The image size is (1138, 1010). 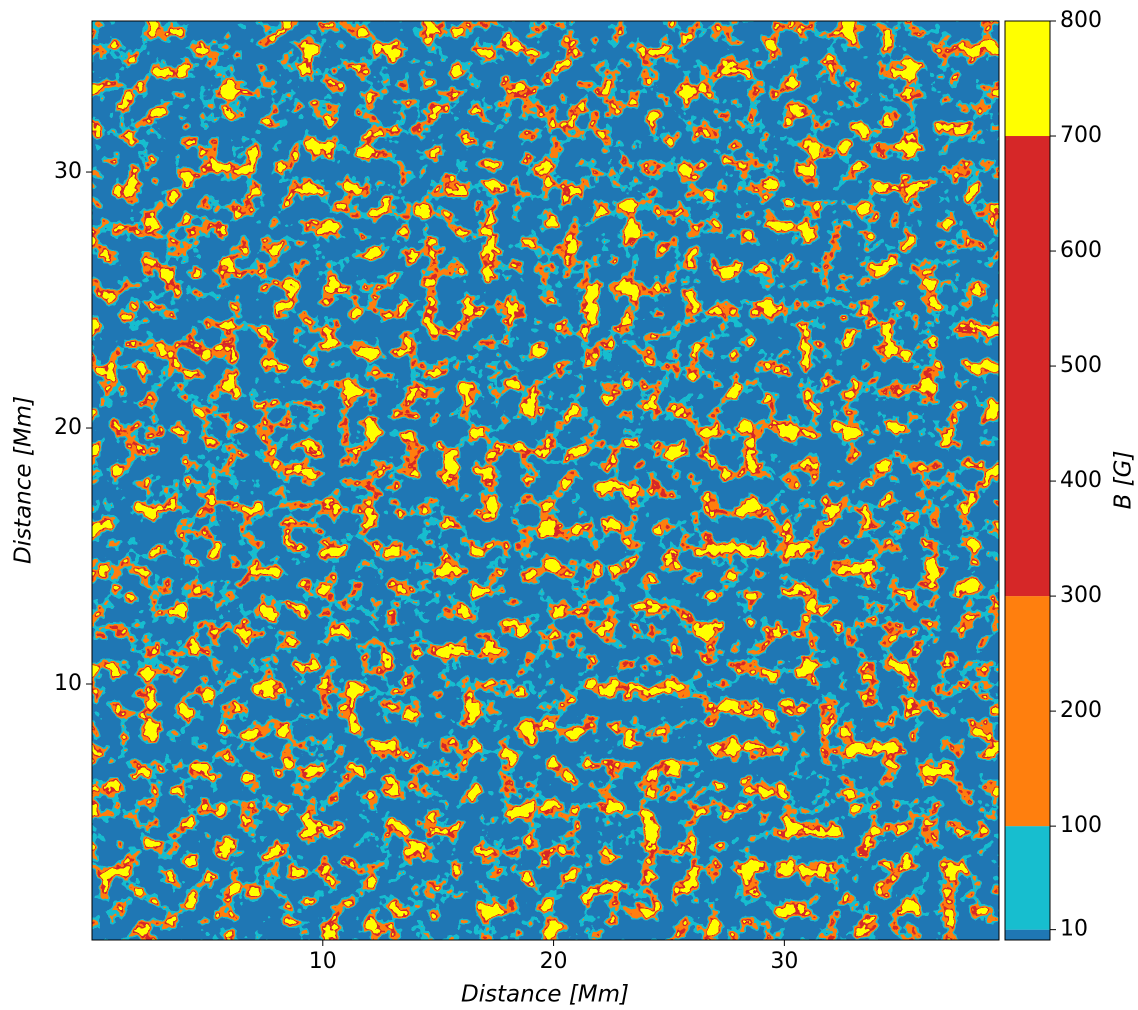 What do you see at coordinates (1081, 825) in the screenshot?
I see `colorbar-tick-label: 100` at bounding box center [1081, 825].